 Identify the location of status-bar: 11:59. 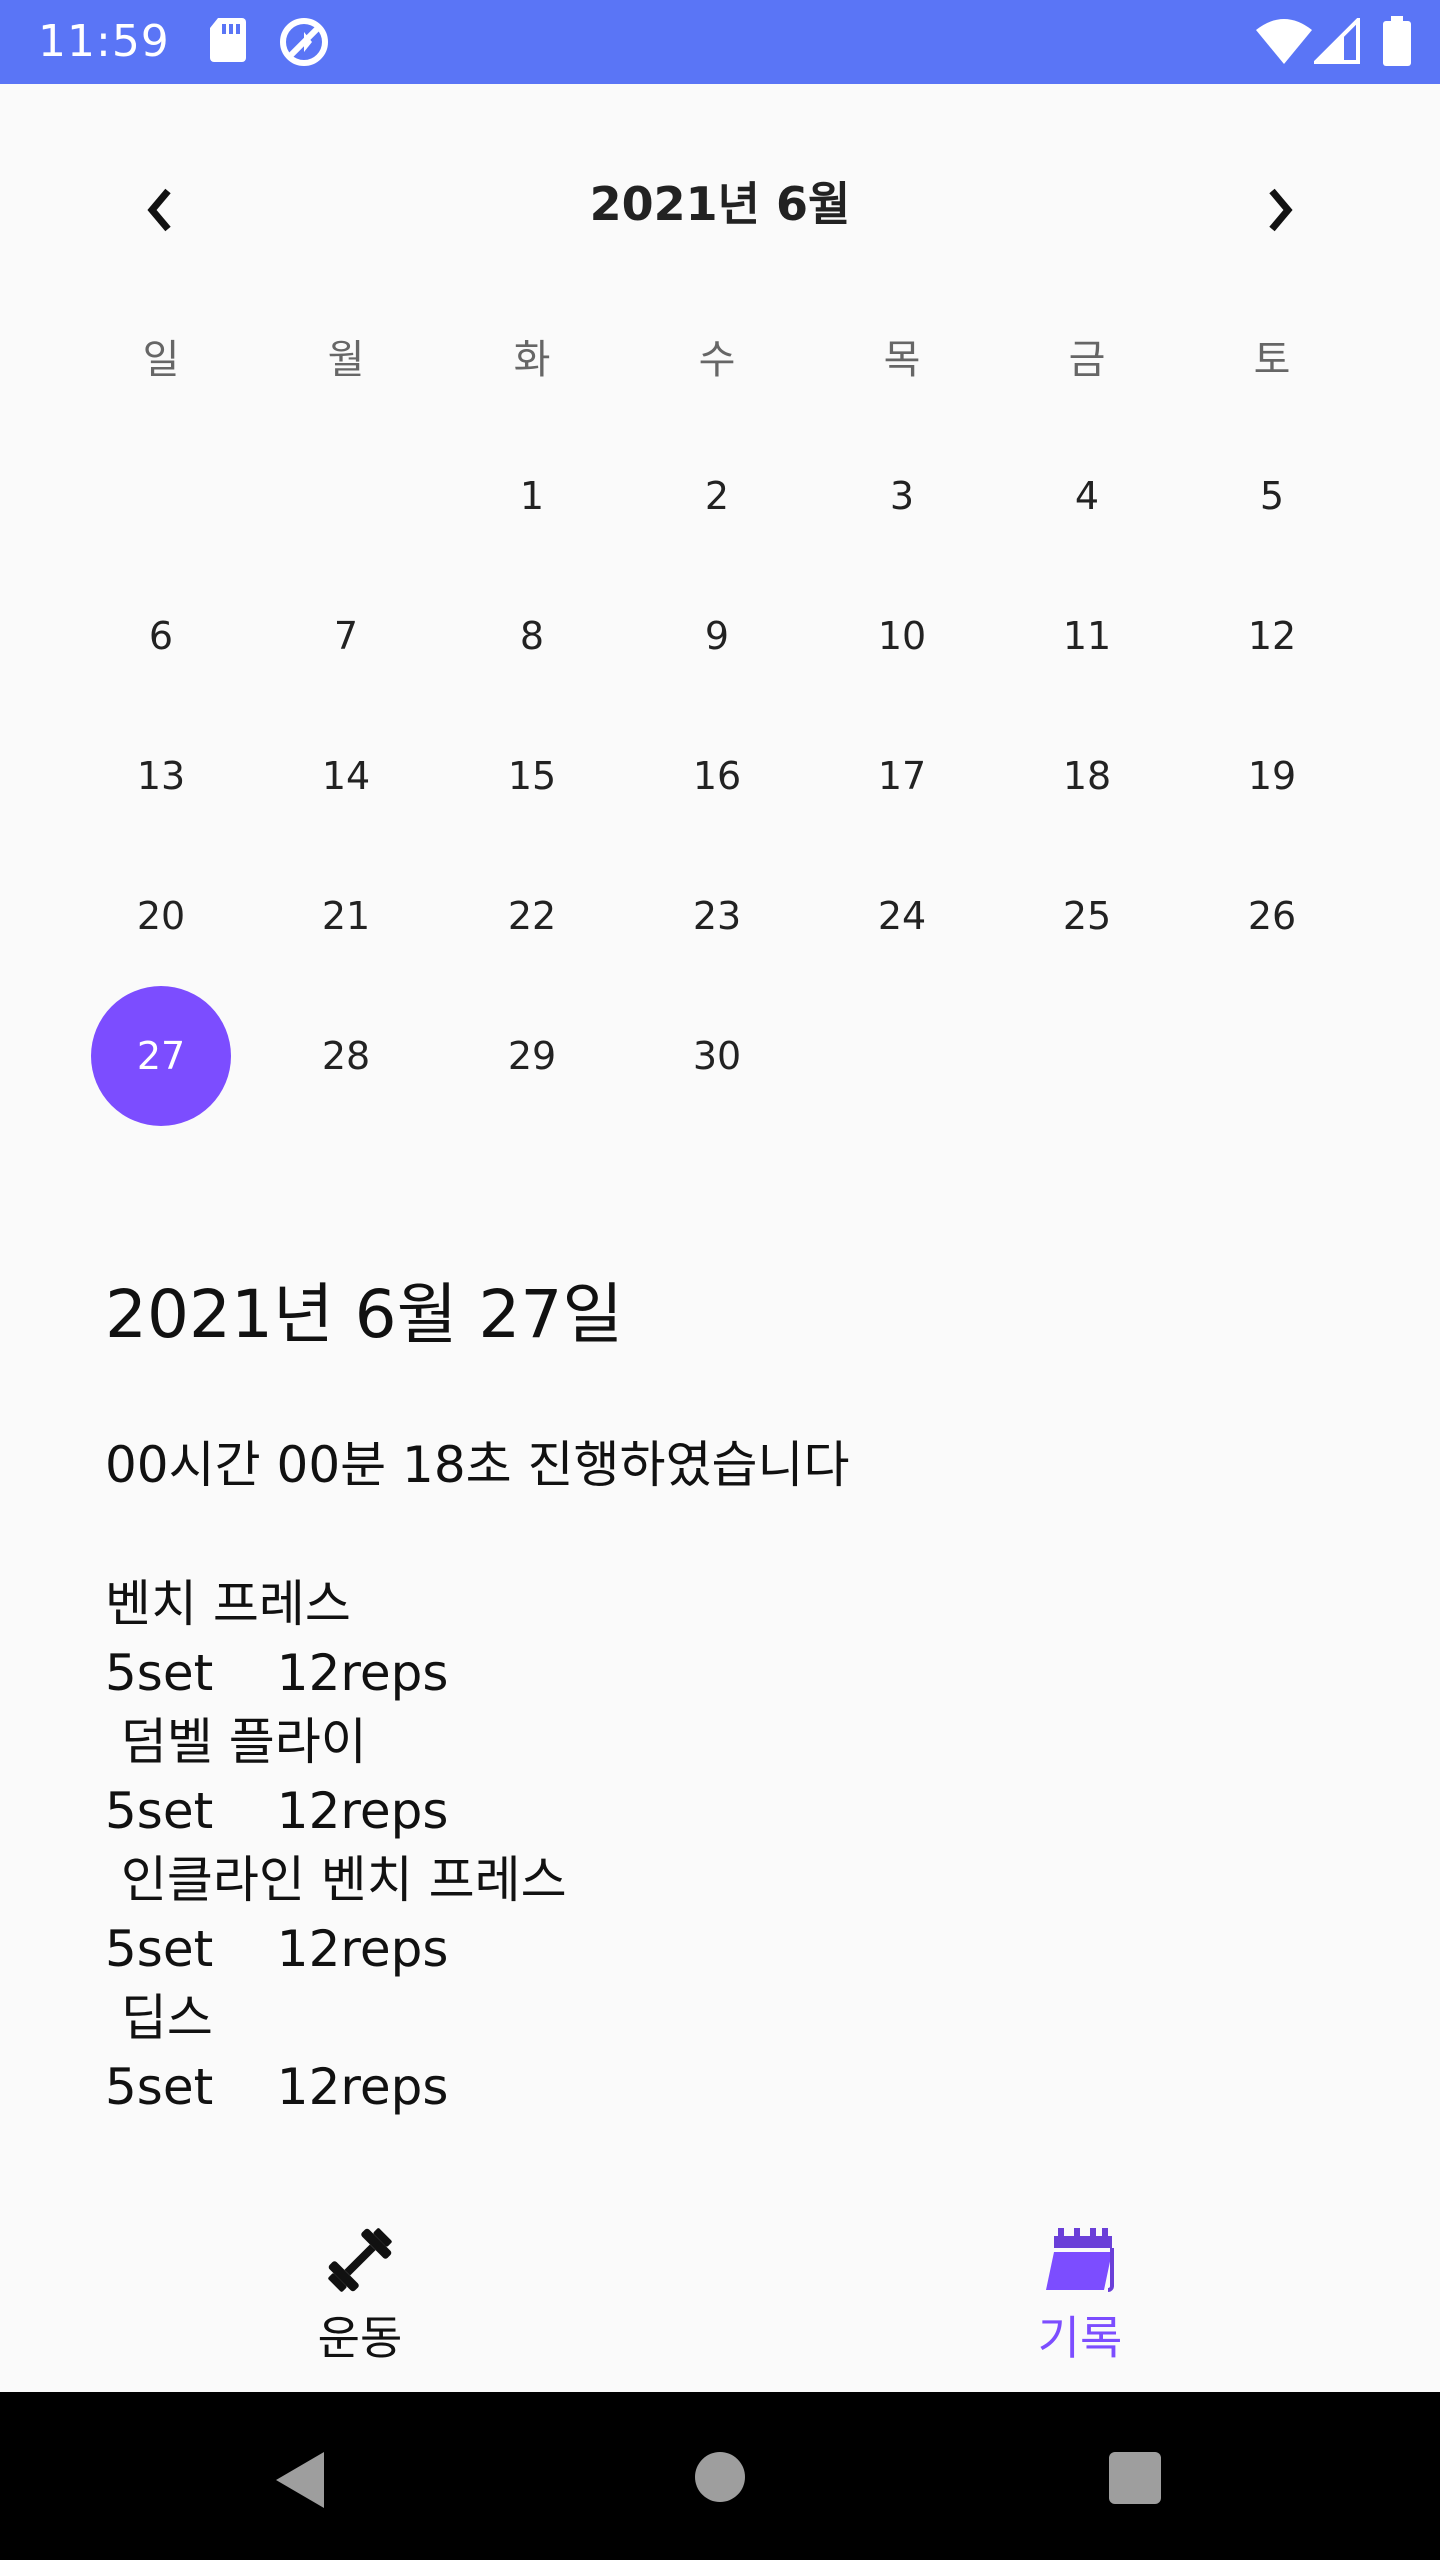
(720, 42).